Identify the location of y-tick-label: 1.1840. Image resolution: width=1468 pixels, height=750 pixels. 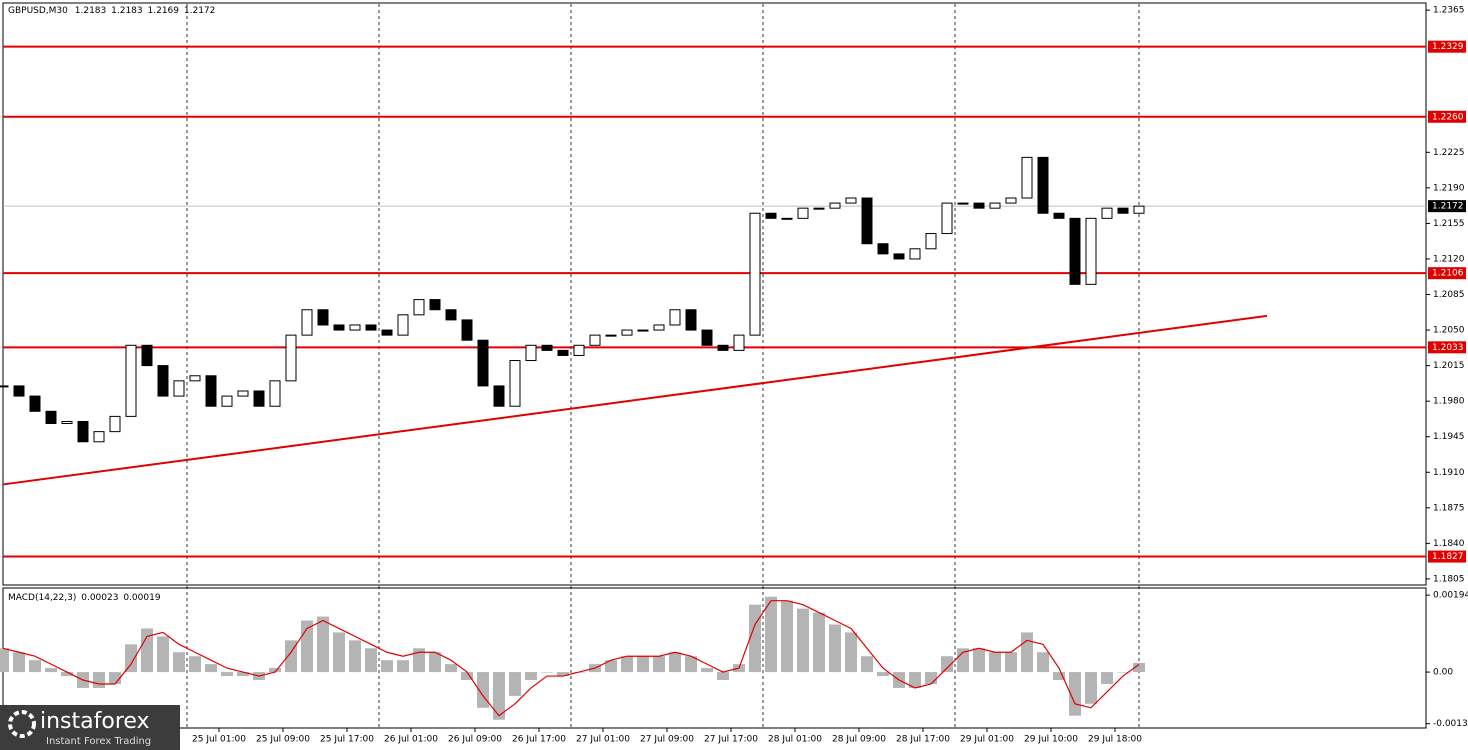
(1449, 544).